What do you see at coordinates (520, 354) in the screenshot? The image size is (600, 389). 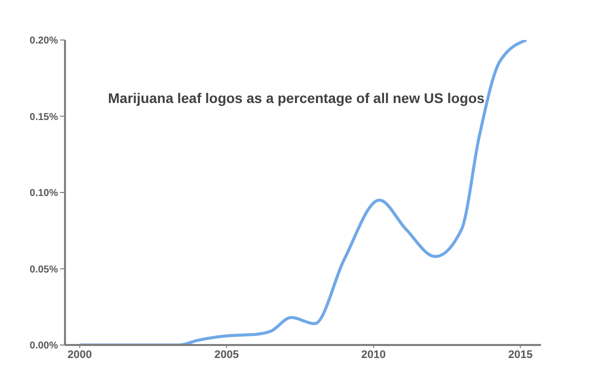 I see `x-tick-label: 2015` at bounding box center [520, 354].